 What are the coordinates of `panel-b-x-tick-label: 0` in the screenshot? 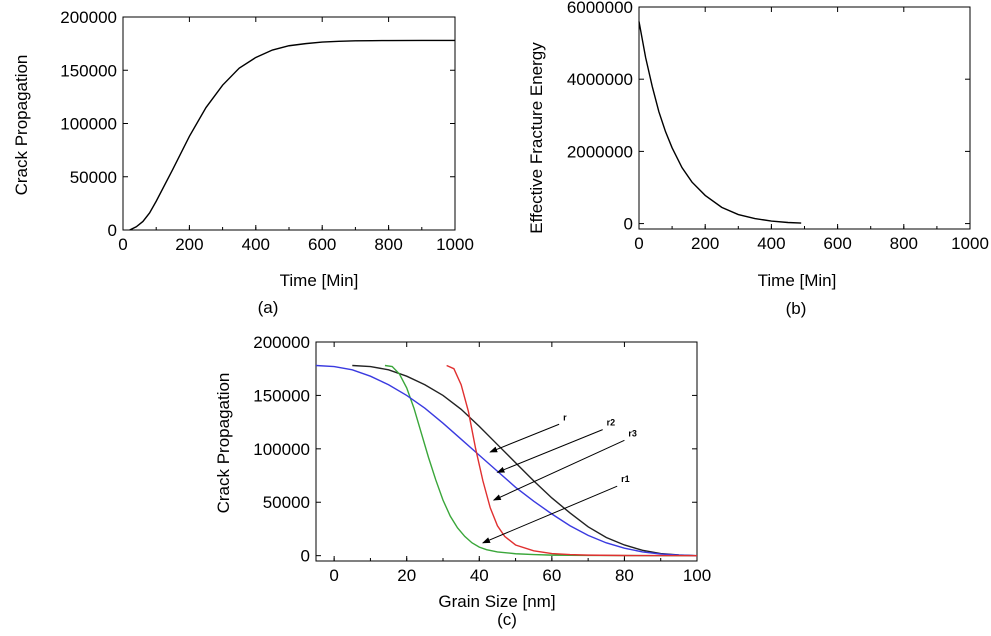 It's located at (638, 243).